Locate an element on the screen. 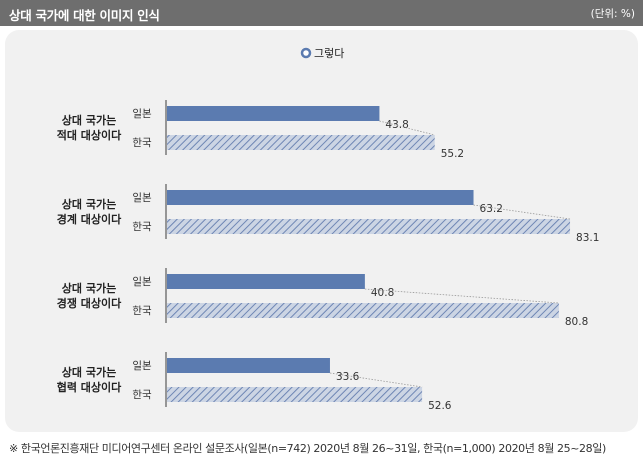  value-label: 63.2 is located at coordinates (491, 209).